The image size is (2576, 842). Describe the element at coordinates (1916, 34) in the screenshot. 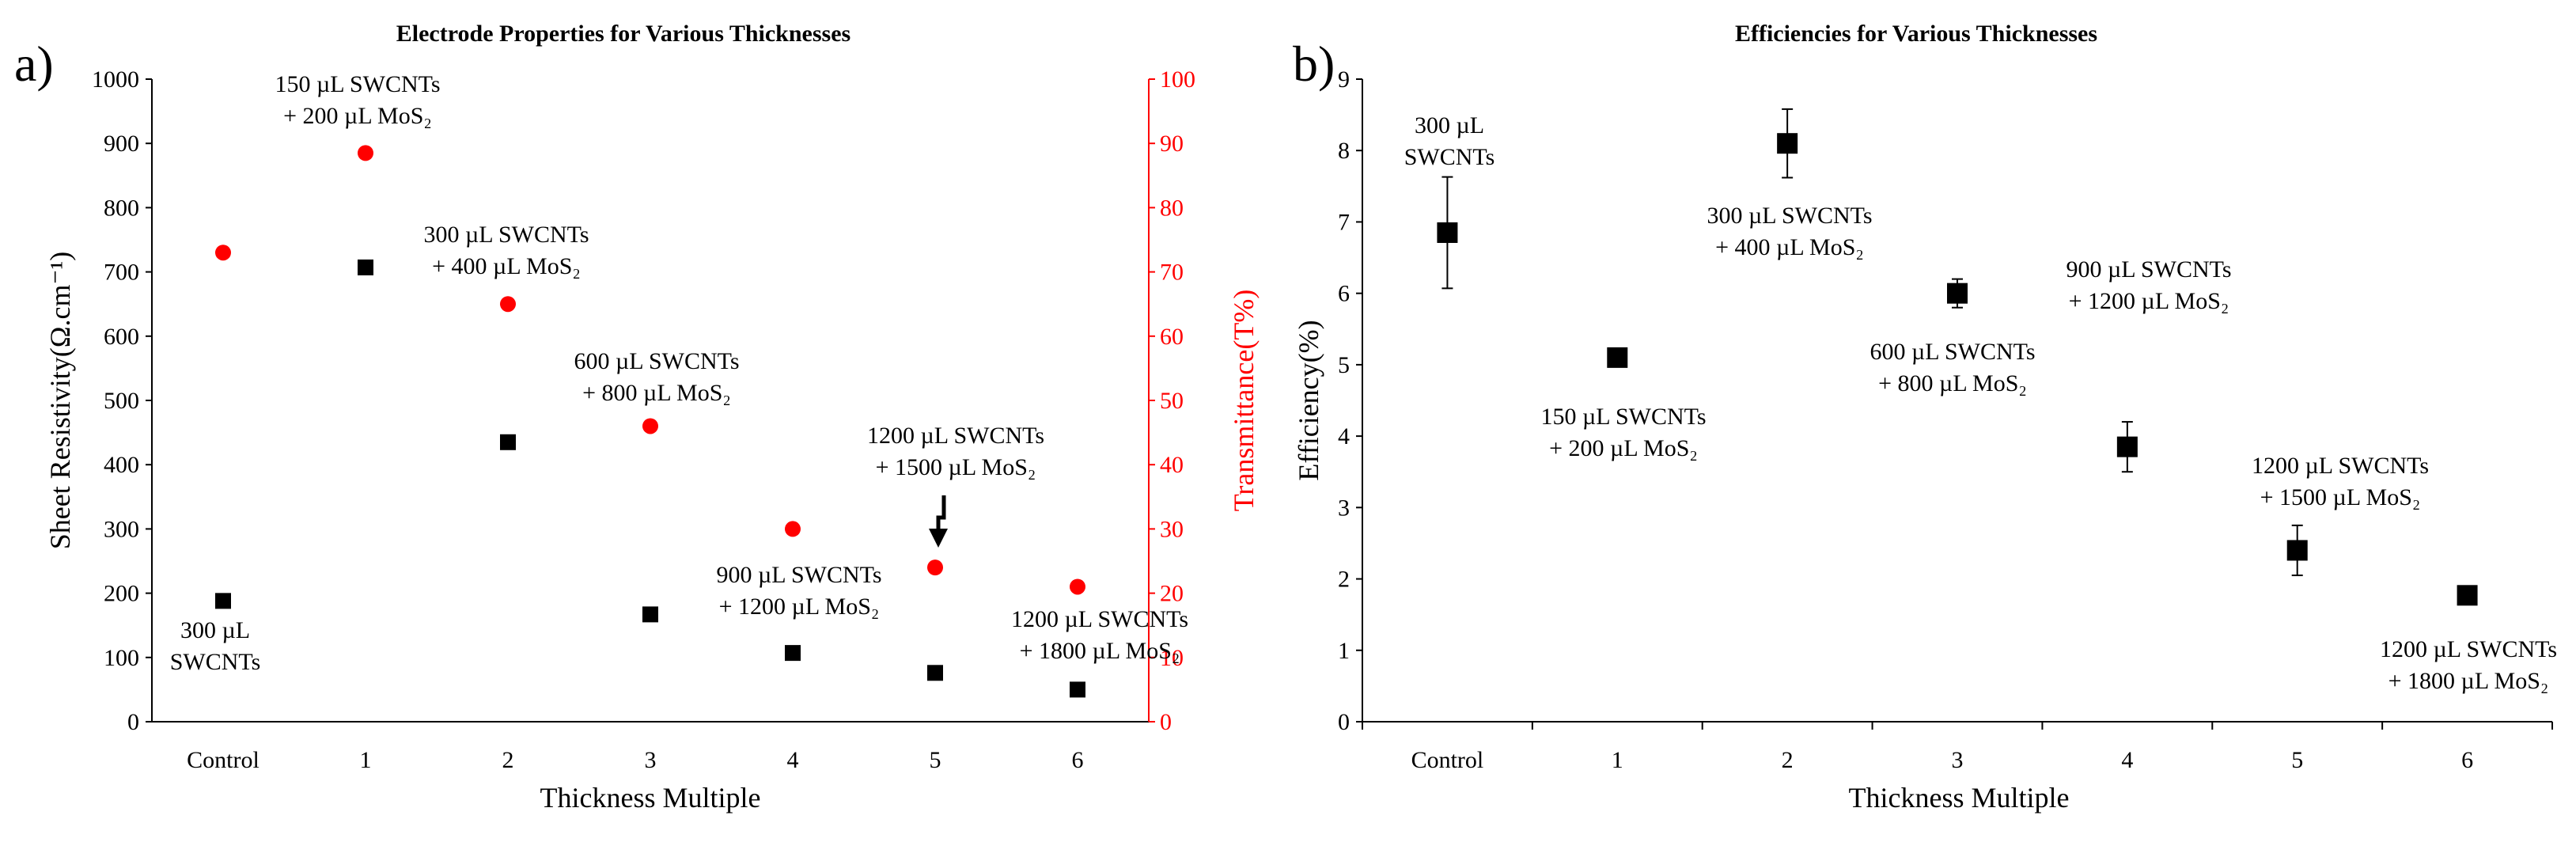

I see `panel-b-title: Efficiencies for Various Thicknesses` at that location.